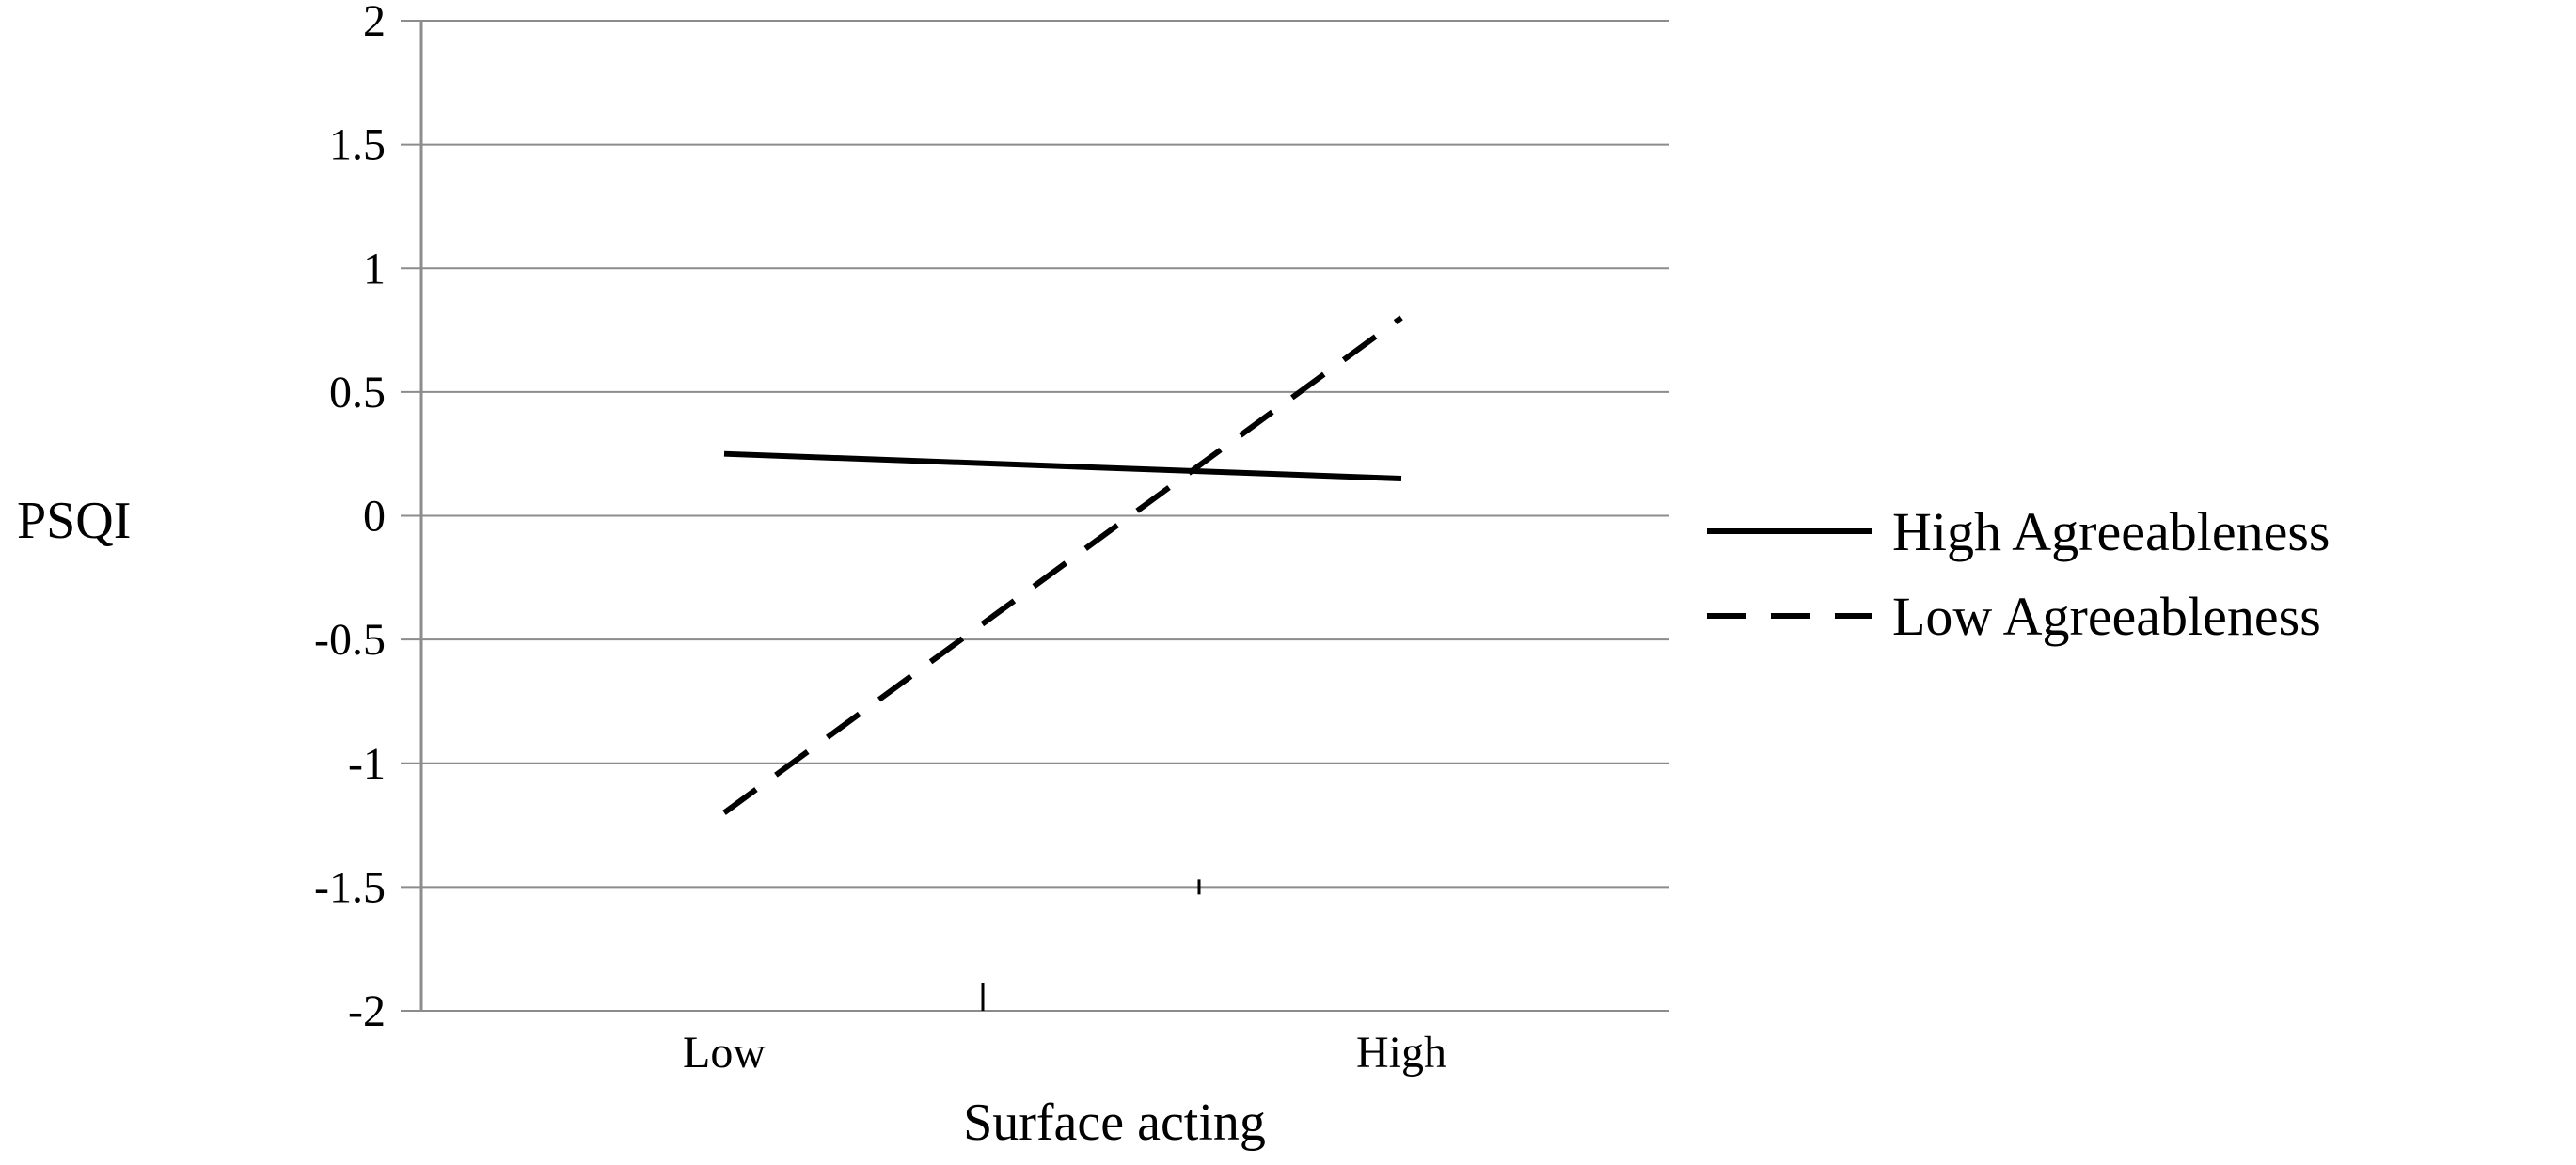  I want to click on x-category-label: Low, so click(724, 1053).